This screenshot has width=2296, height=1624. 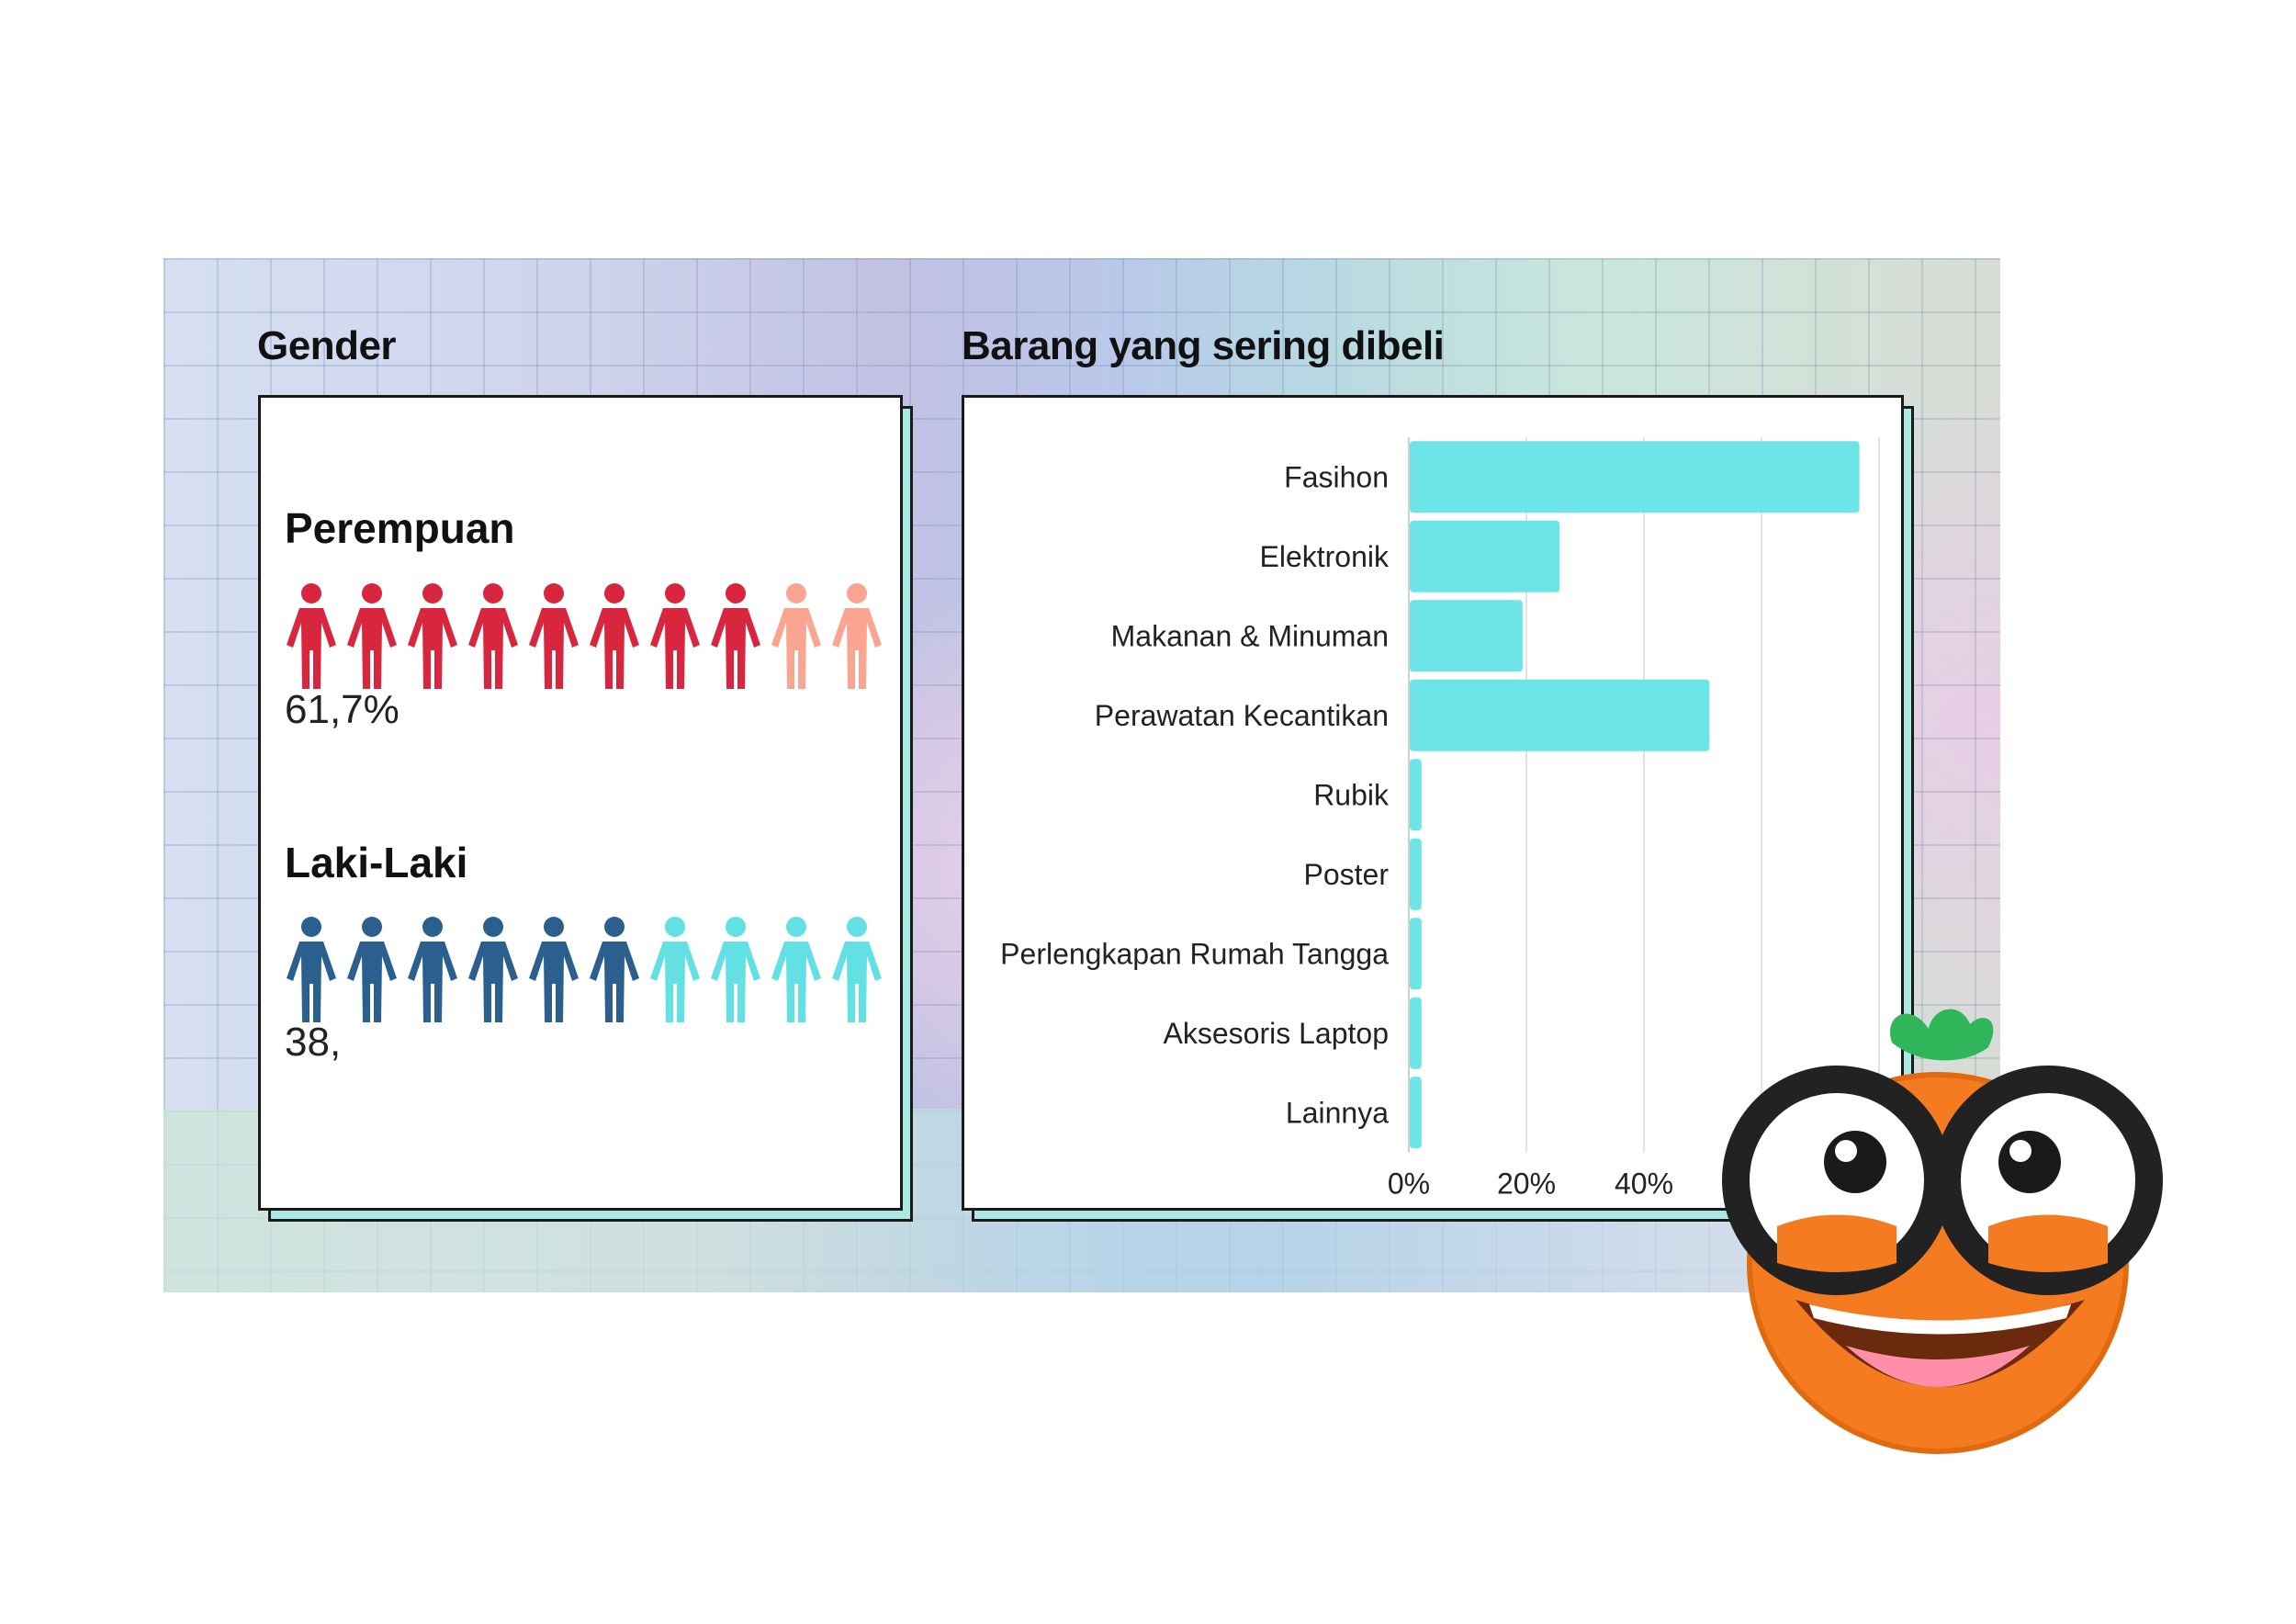 I want to click on male-label: Laki-Laki, so click(x=376, y=862).